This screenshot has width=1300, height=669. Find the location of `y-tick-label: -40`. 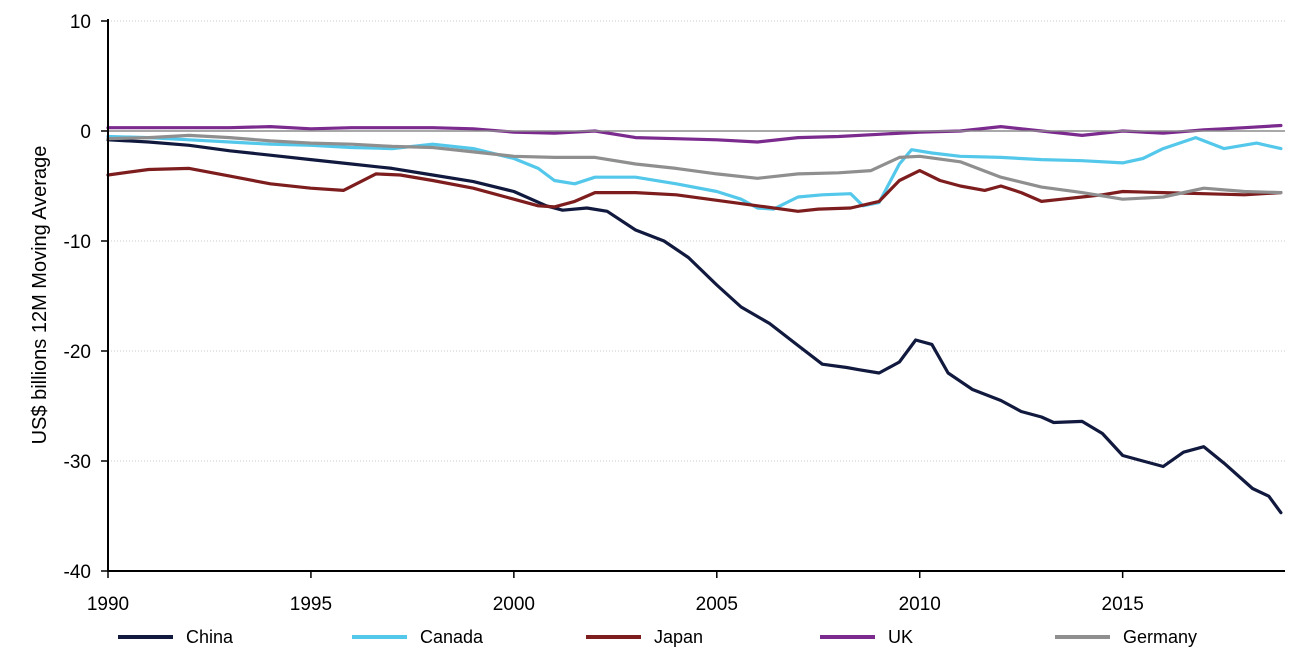

y-tick-label: -40 is located at coordinates (77, 572).